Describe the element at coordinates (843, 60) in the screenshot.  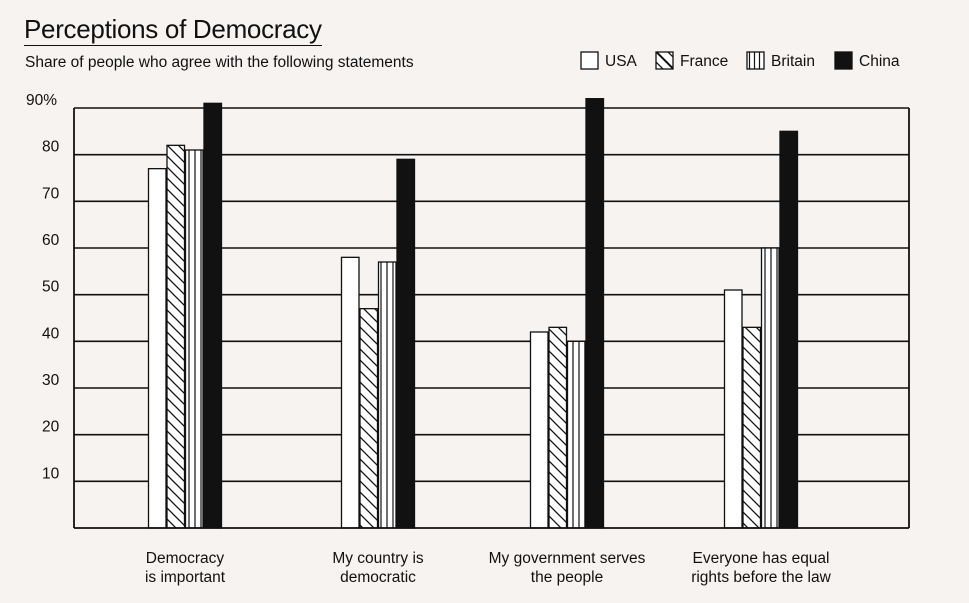
I see `legend-swatch-china` at that location.